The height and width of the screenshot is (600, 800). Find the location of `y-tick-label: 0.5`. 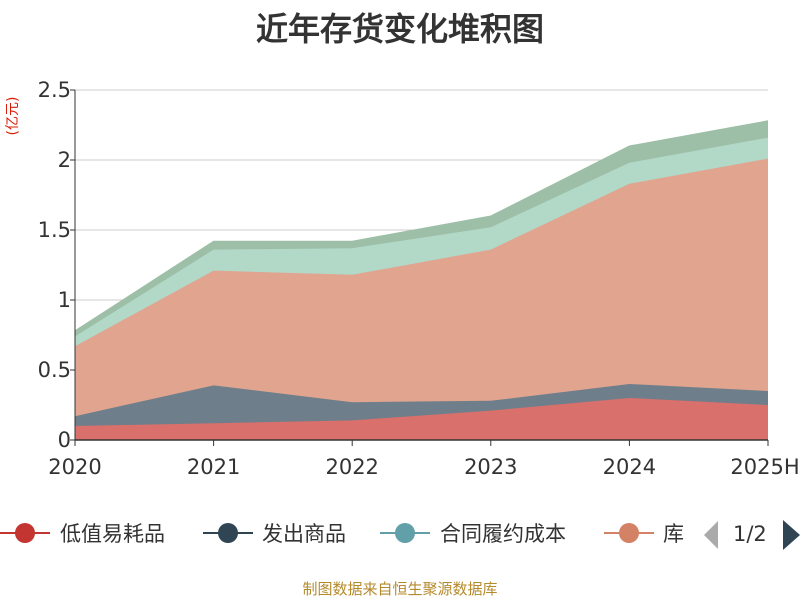

y-tick-label: 0.5 is located at coordinates (54, 370).